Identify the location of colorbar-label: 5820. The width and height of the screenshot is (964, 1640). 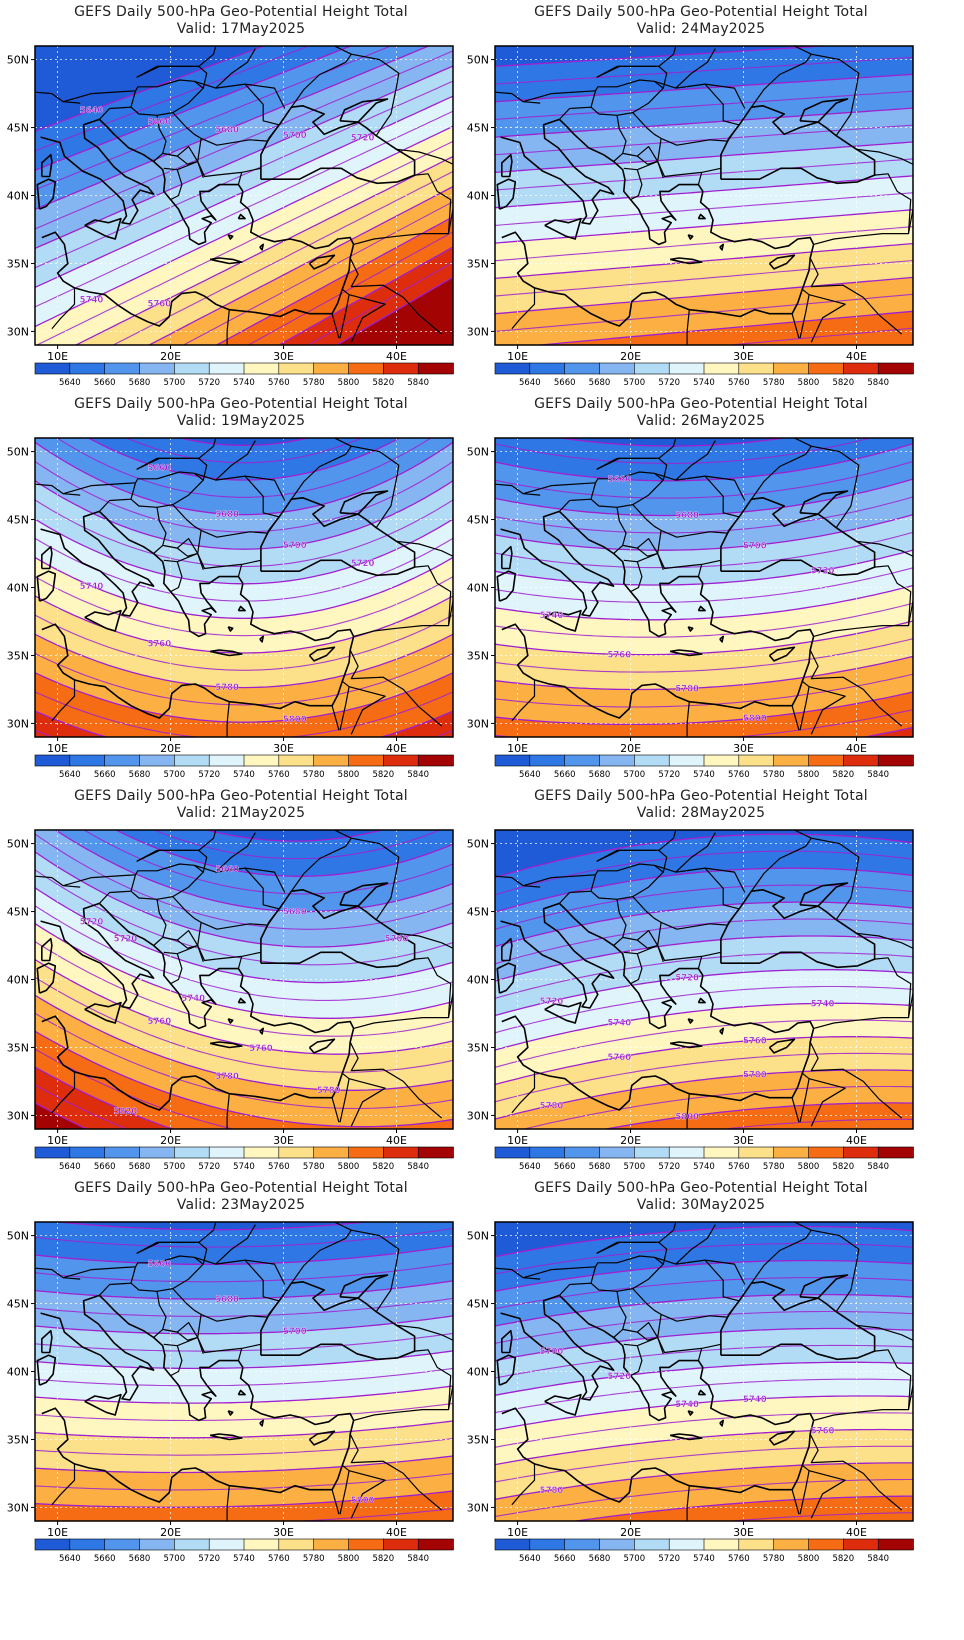
(843, 1559).